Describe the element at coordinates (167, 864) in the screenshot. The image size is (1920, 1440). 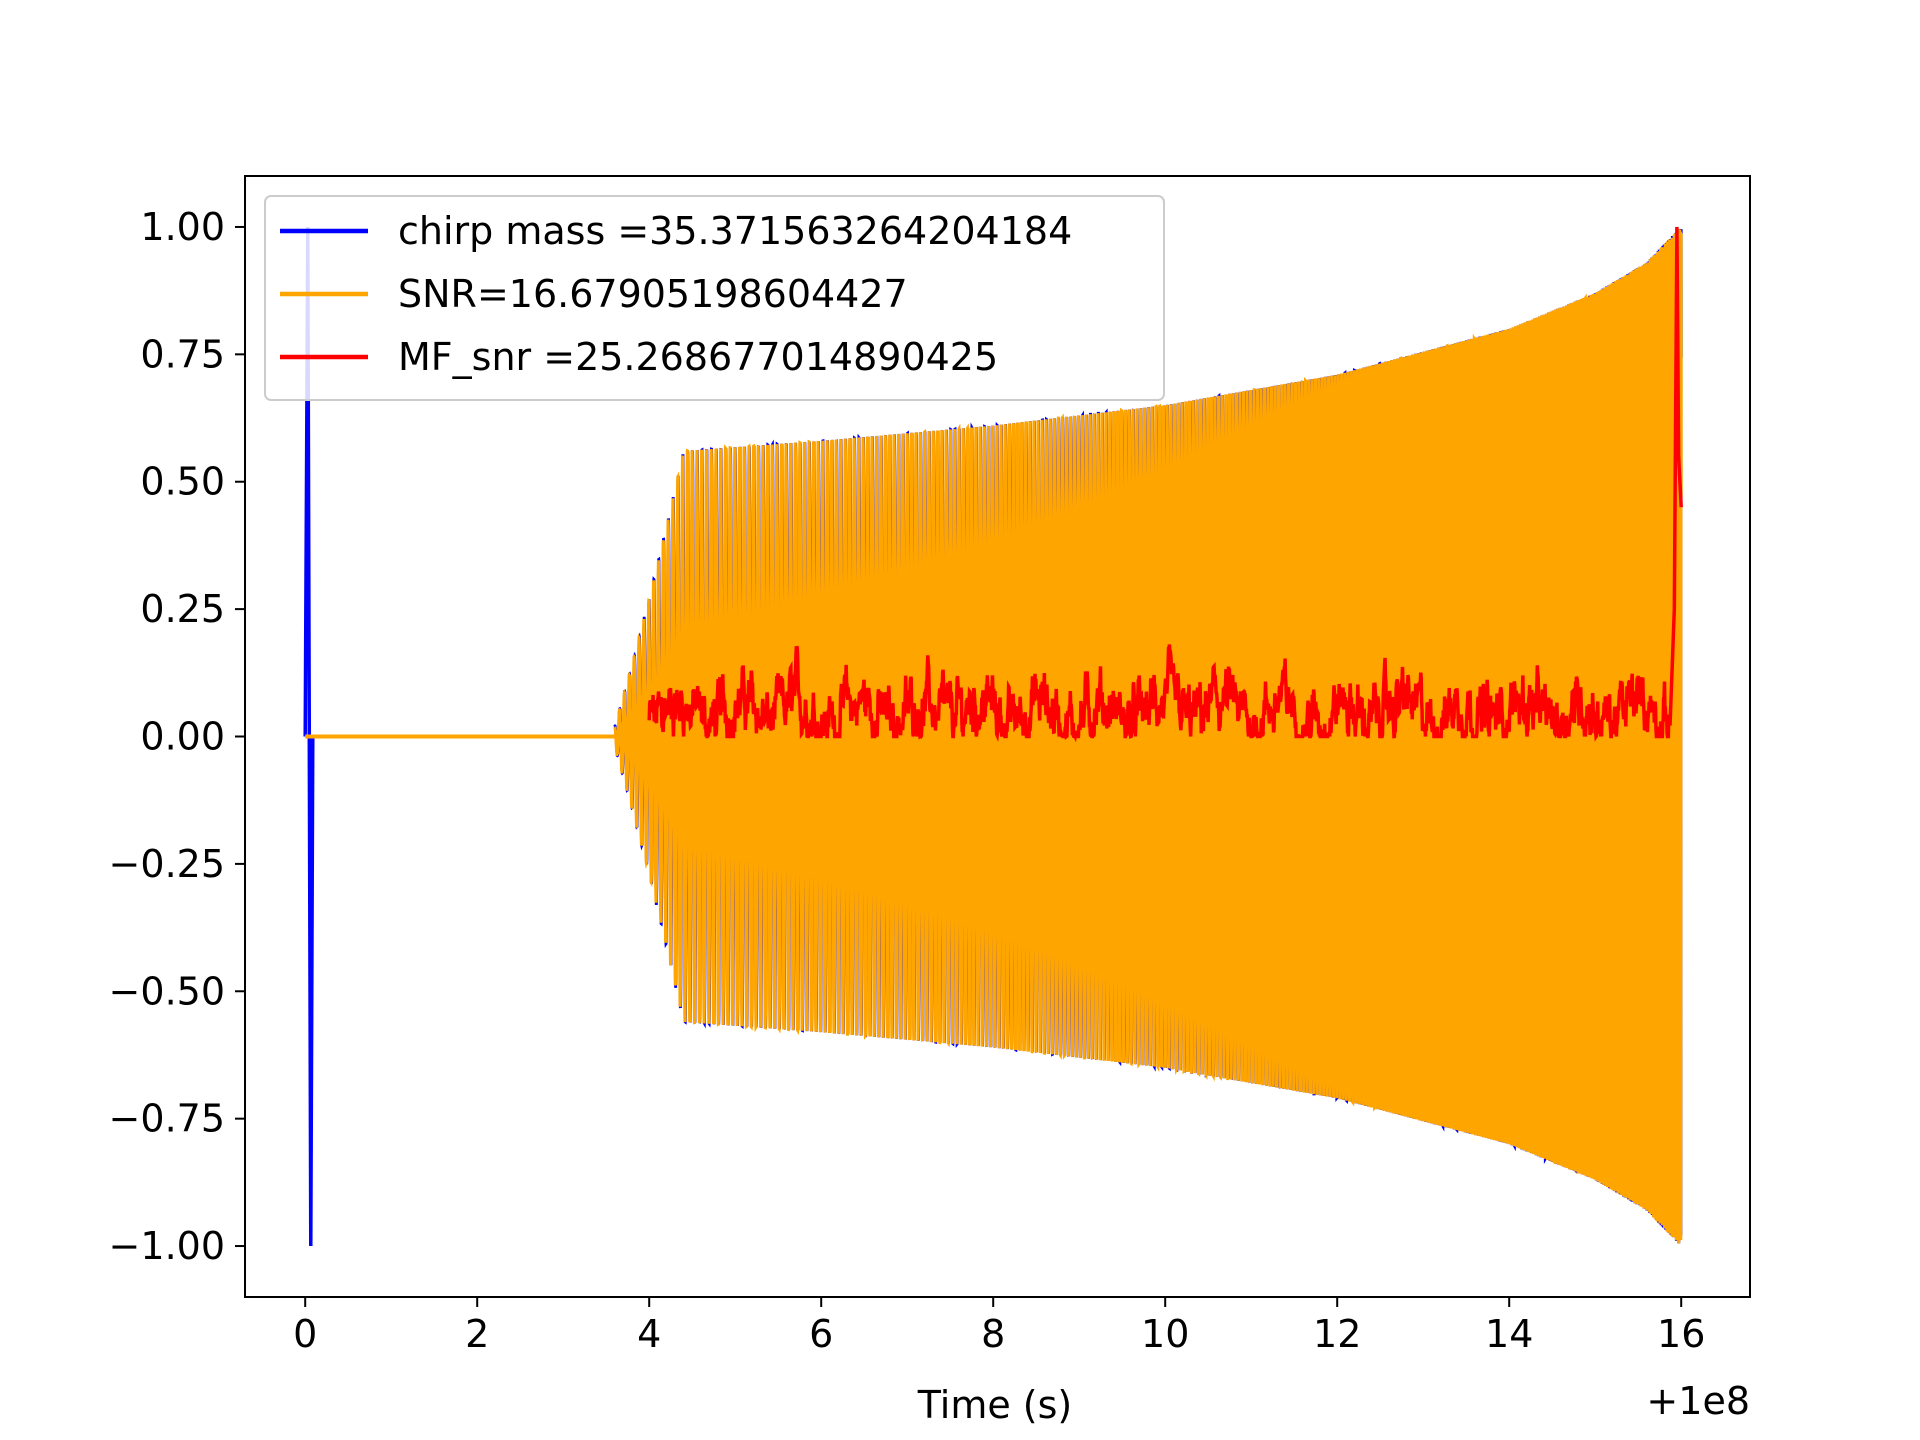
I see `y-tick-label: −0.25` at that location.